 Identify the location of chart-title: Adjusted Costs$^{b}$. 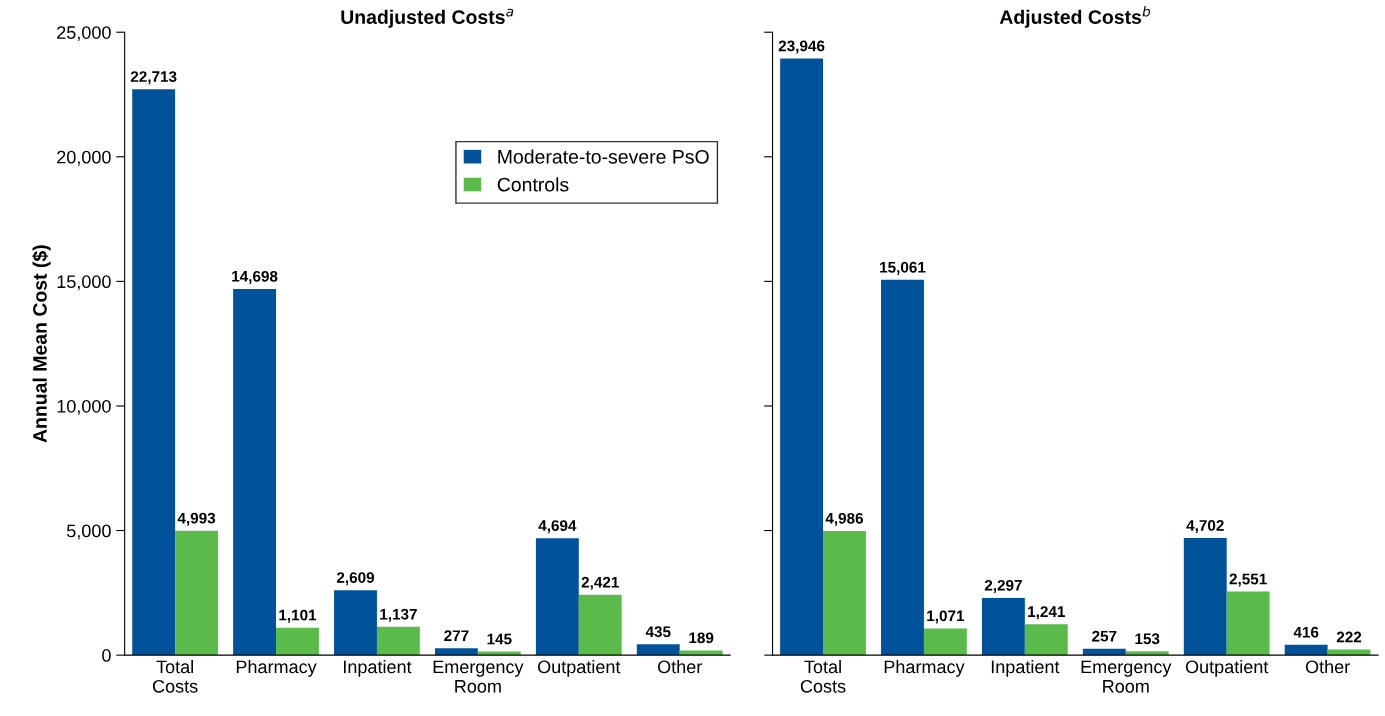
(1075, 17).